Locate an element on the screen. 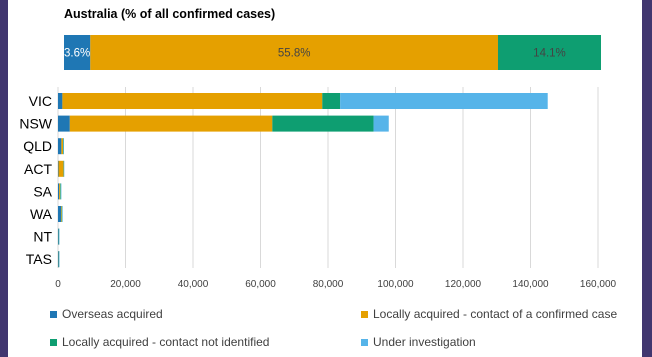  bar-qld-under-investigation is located at coordinates (63, 146).